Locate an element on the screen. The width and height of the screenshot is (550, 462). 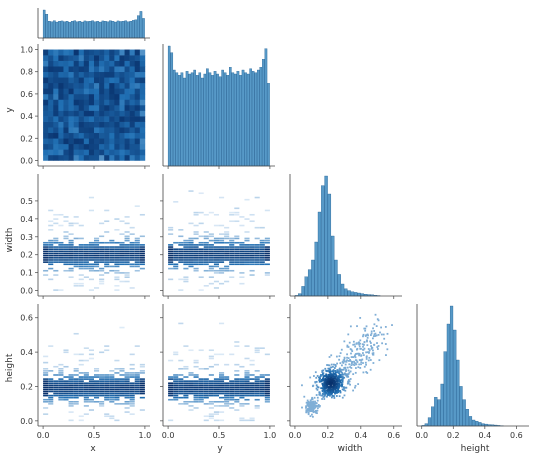
hist-width-bar is located at coordinates (346, 292).